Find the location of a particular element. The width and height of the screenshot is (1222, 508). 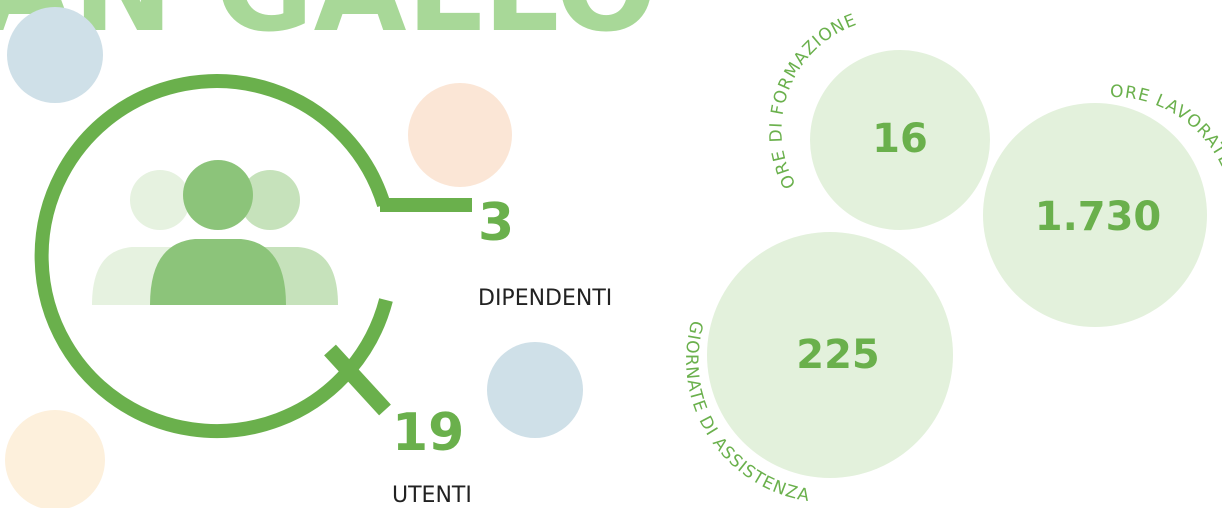

handle is located at coordinates (357, 380).